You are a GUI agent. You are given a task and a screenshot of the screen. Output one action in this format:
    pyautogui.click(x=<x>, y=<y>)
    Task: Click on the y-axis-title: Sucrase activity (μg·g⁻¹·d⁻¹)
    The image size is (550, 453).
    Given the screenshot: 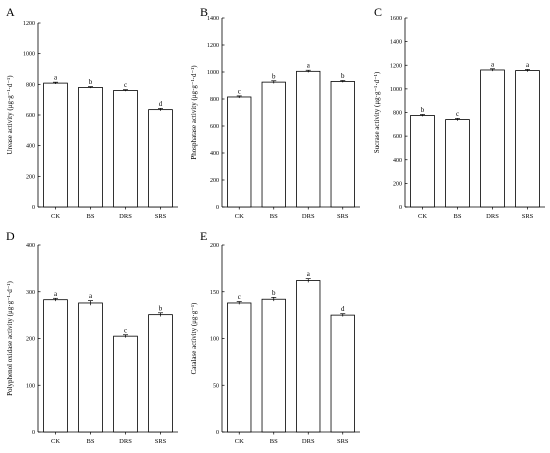 What is the action you would take?
    pyautogui.click(x=377, y=112)
    